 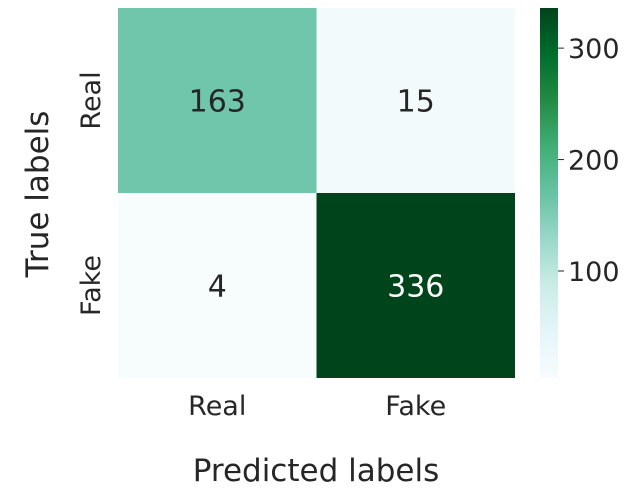 What do you see at coordinates (316, 471) in the screenshot?
I see `x-axis-label: Predicted labels` at bounding box center [316, 471].